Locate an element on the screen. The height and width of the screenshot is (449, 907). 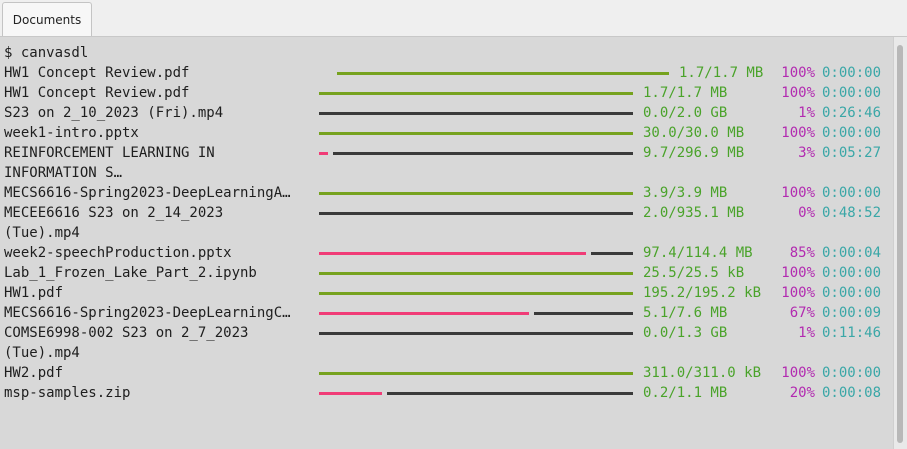
download-row: msp-samples.zip 0.2/1.1 MB 20% 0:00:08 is located at coordinates (446, 393).